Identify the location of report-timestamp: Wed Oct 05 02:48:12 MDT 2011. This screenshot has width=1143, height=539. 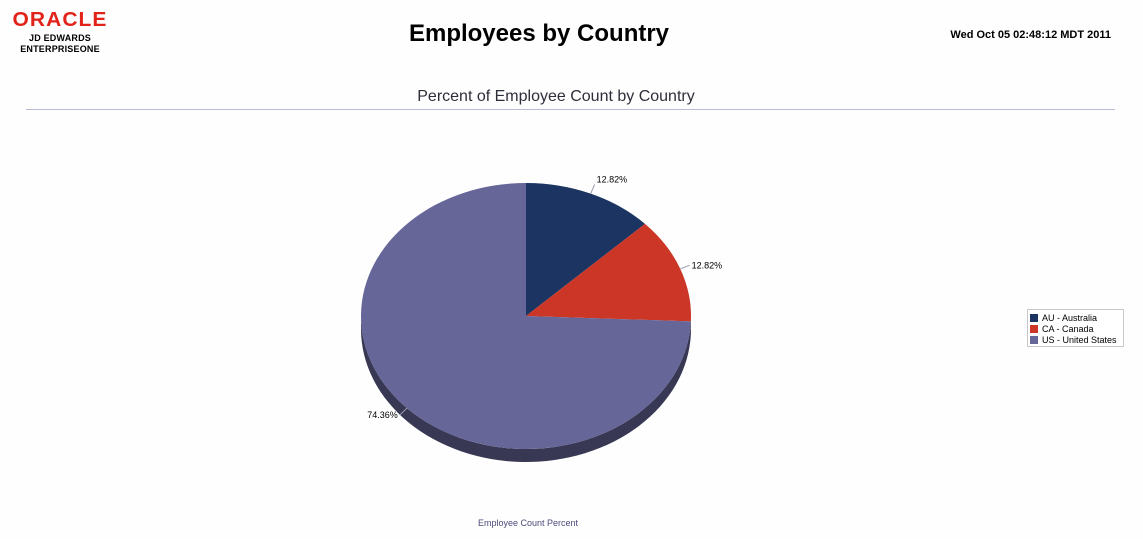
(1030, 35).